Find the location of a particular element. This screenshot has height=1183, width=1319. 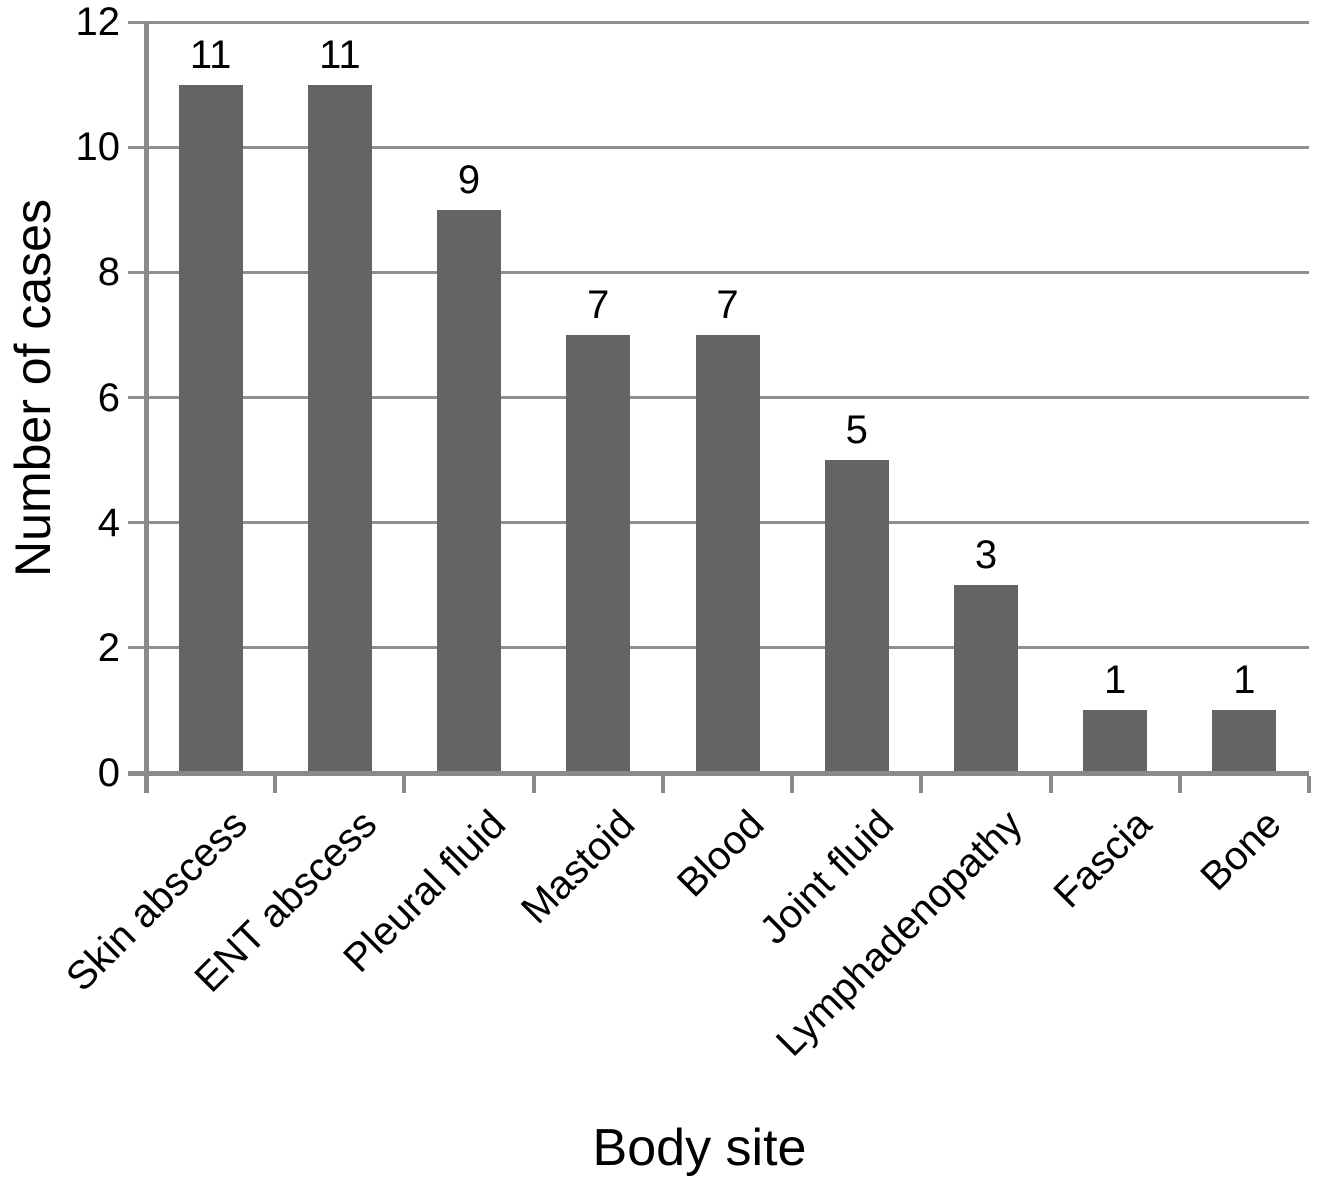

x-axis-line is located at coordinates (718, 773).